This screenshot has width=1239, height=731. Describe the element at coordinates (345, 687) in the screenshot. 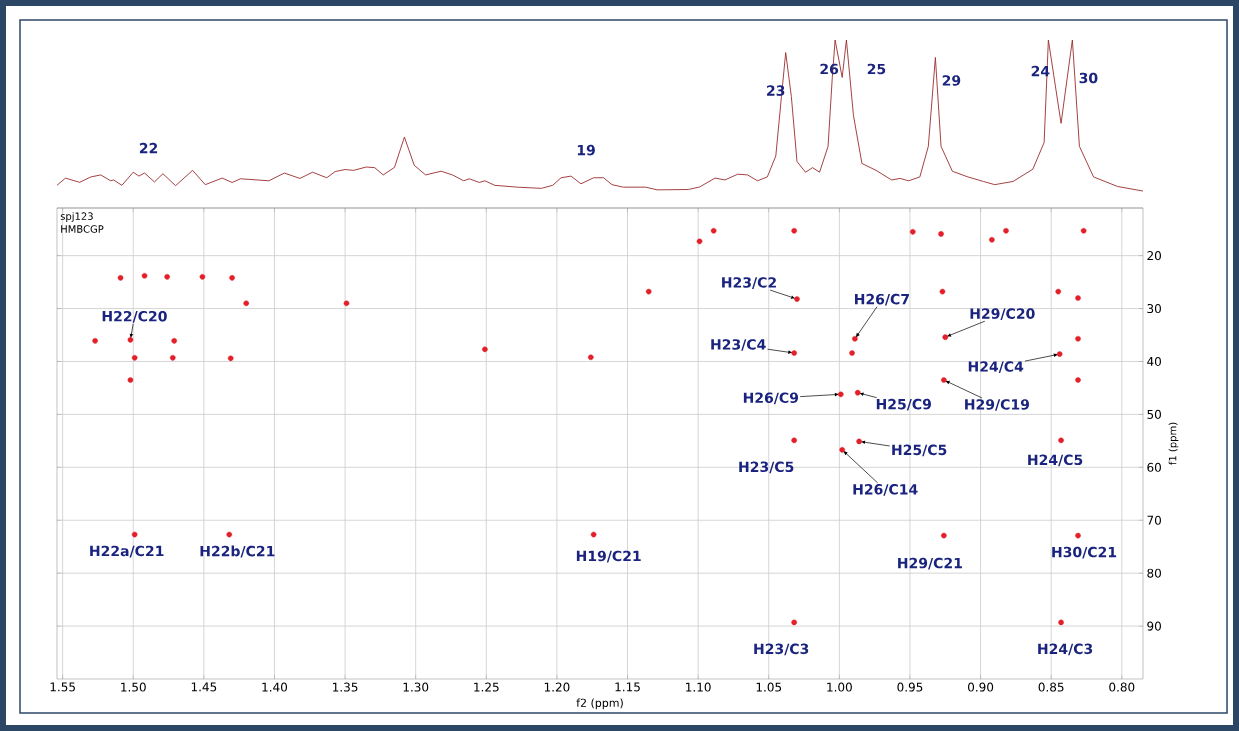

I see `x-tick-label: 1.35` at that location.